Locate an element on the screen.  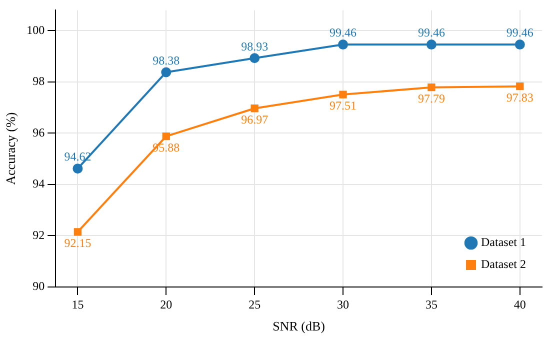
data-label: 98.93 is located at coordinates (254, 46).